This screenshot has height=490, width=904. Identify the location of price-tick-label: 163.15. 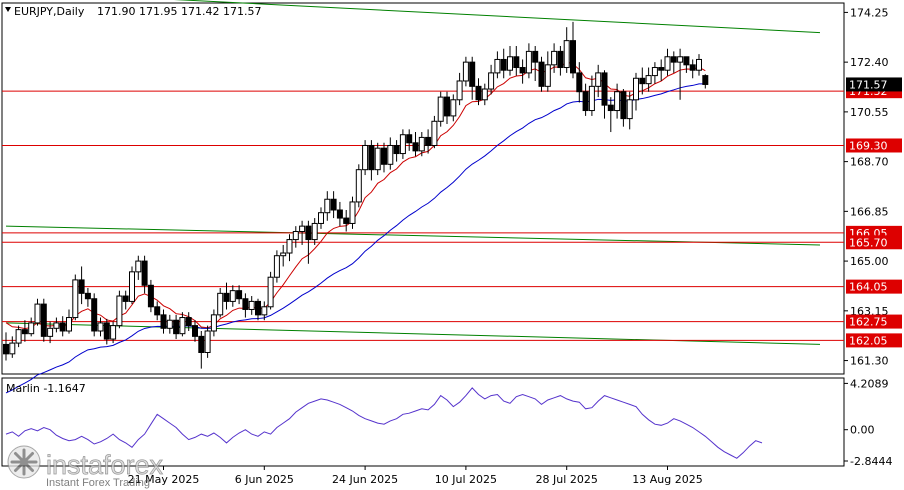
(869, 311).